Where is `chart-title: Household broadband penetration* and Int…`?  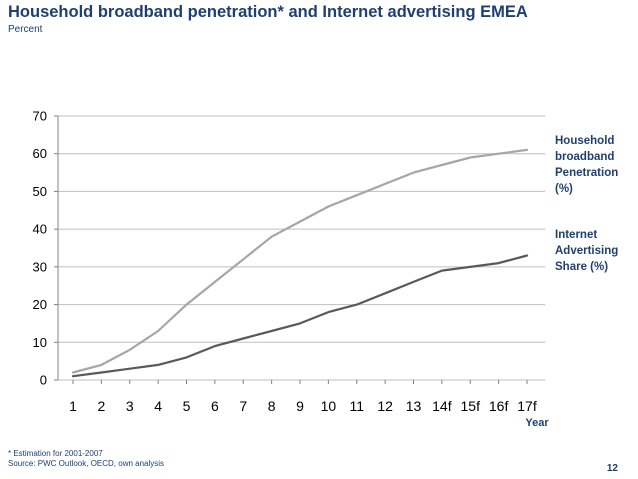
chart-title: Household broadband penetration* and Int… is located at coordinates (268, 12).